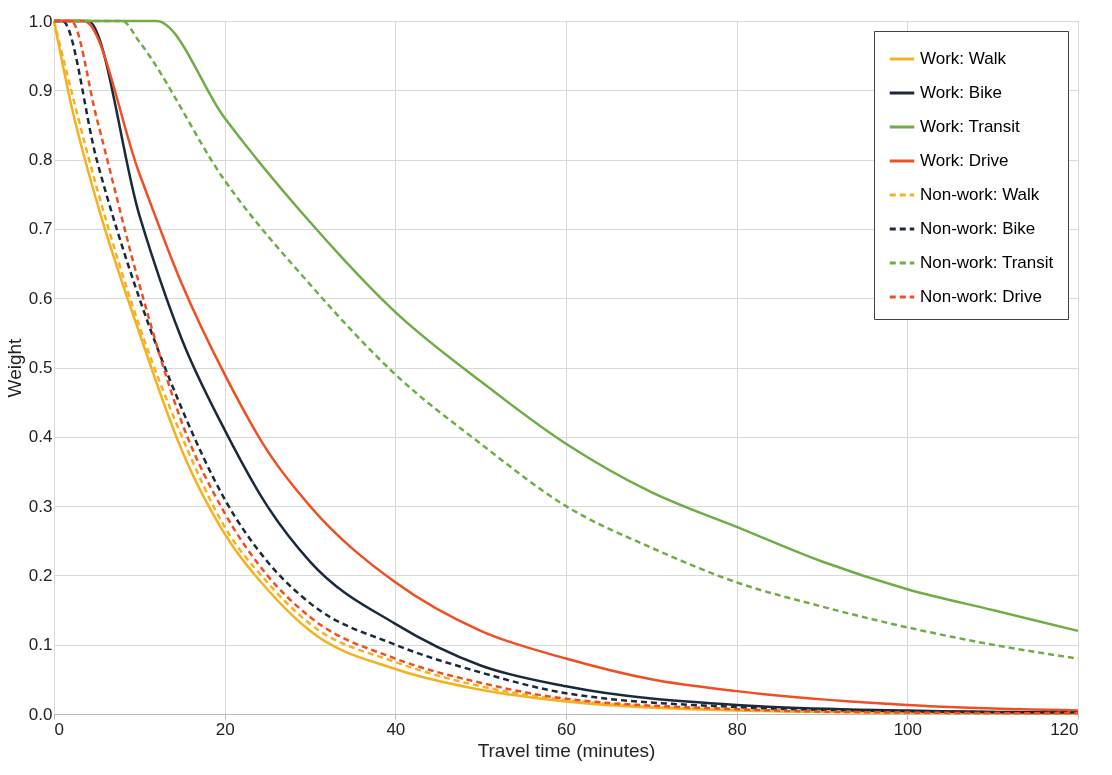 This screenshot has height=775, width=1112. What do you see at coordinates (40, 437) in the screenshot?
I see `y-tick-label: 0.4` at bounding box center [40, 437].